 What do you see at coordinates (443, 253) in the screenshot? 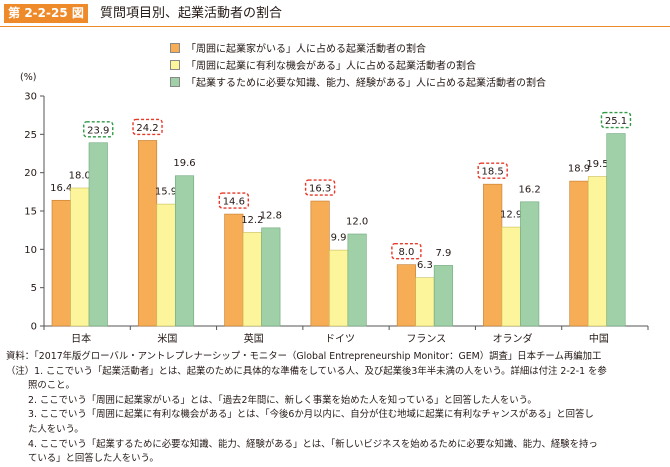
I see `data-label: 7.9` at bounding box center [443, 253].